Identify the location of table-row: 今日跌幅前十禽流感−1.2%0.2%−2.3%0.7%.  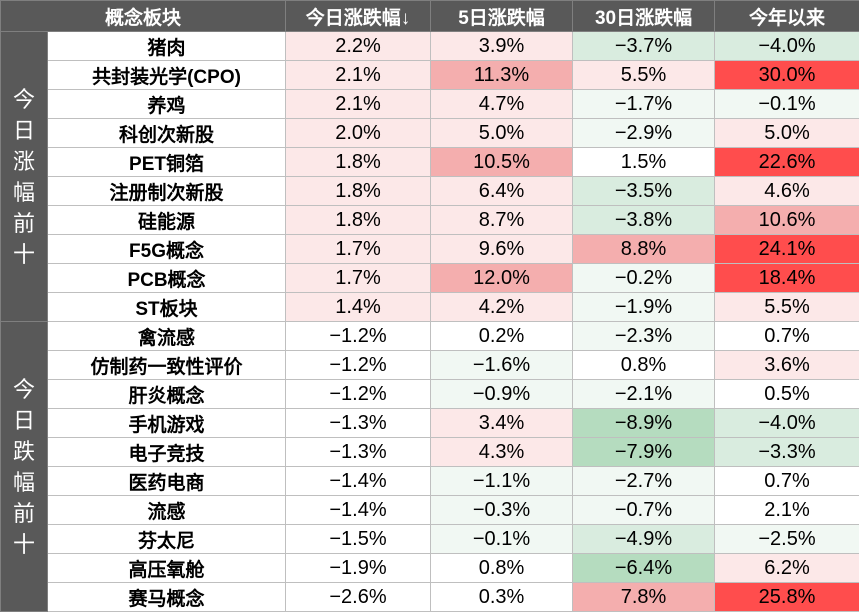
(430, 336).